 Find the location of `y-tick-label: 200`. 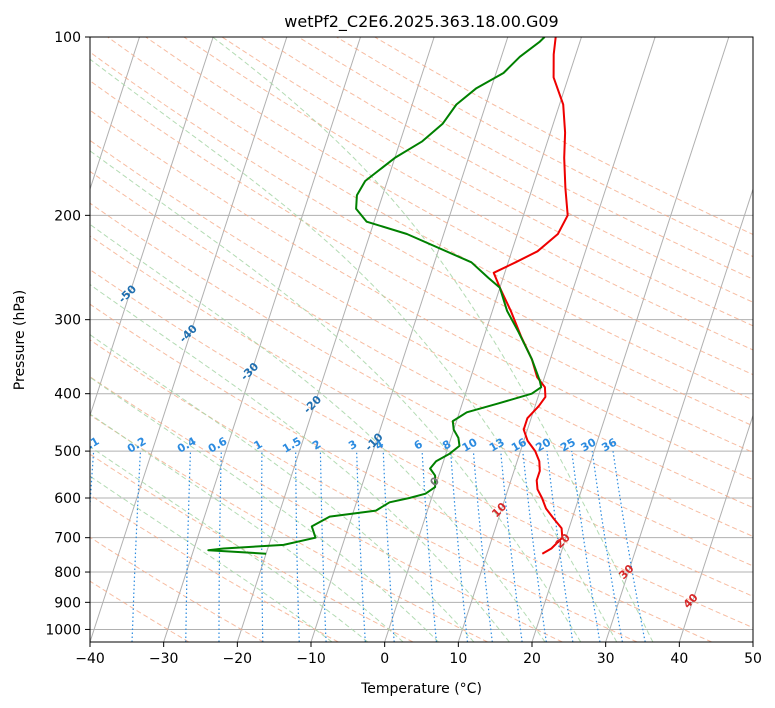

y-tick-label: 200 is located at coordinates (67, 216).